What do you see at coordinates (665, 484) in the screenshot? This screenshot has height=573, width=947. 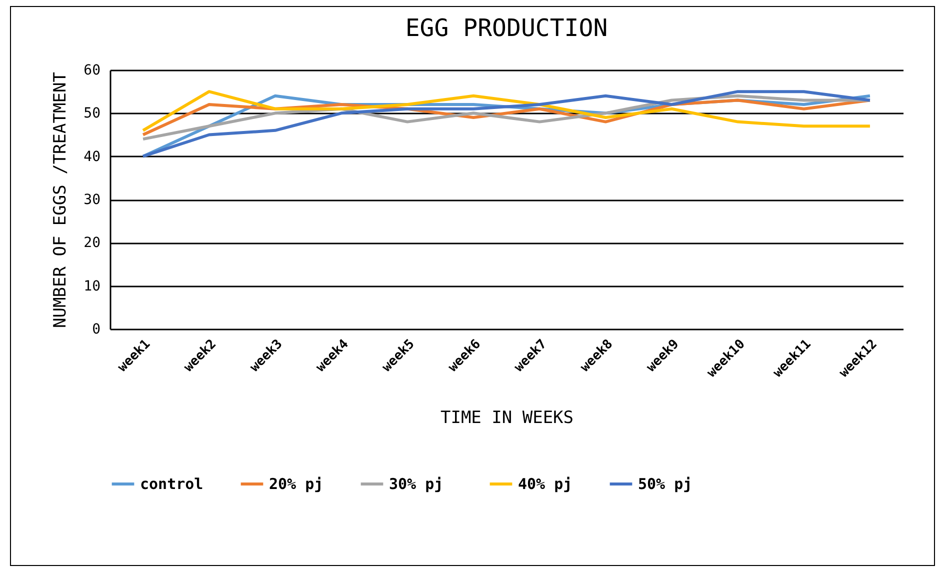 I see `legend-label: 50% pj` at bounding box center [665, 484].